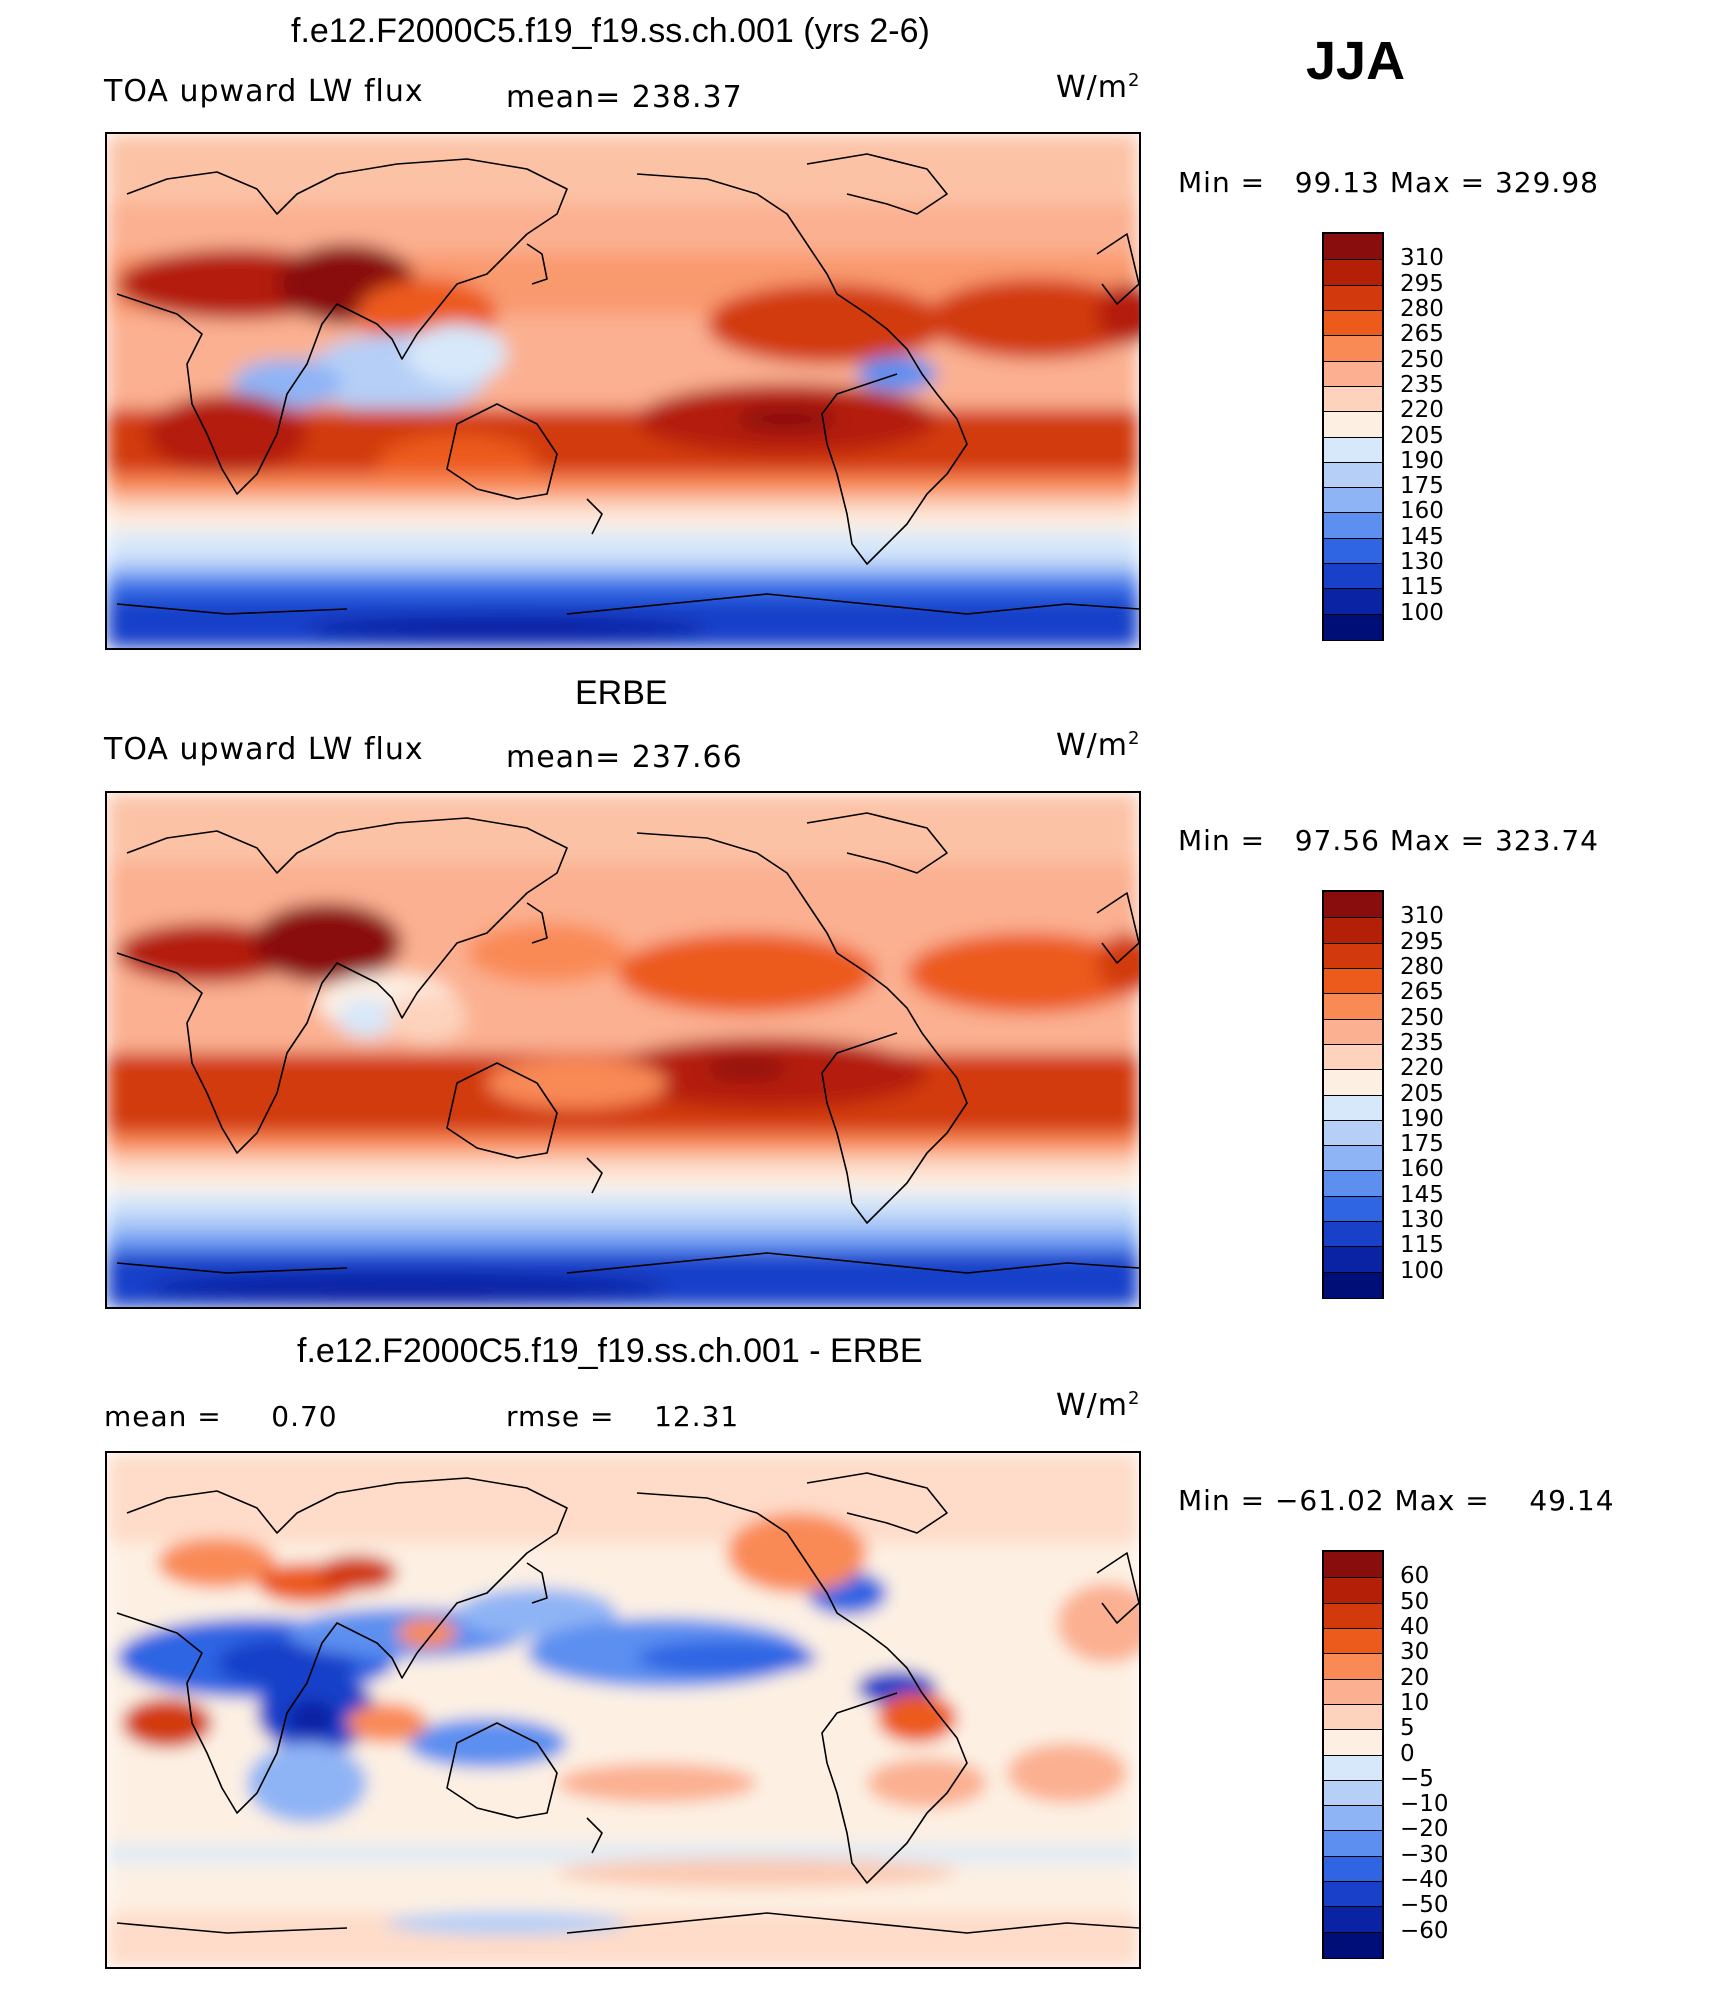  What do you see at coordinates (1415, 1626) in the screenshot?
I see `colorbar-tick-label: 40` at bounding box center [1415, 1626].